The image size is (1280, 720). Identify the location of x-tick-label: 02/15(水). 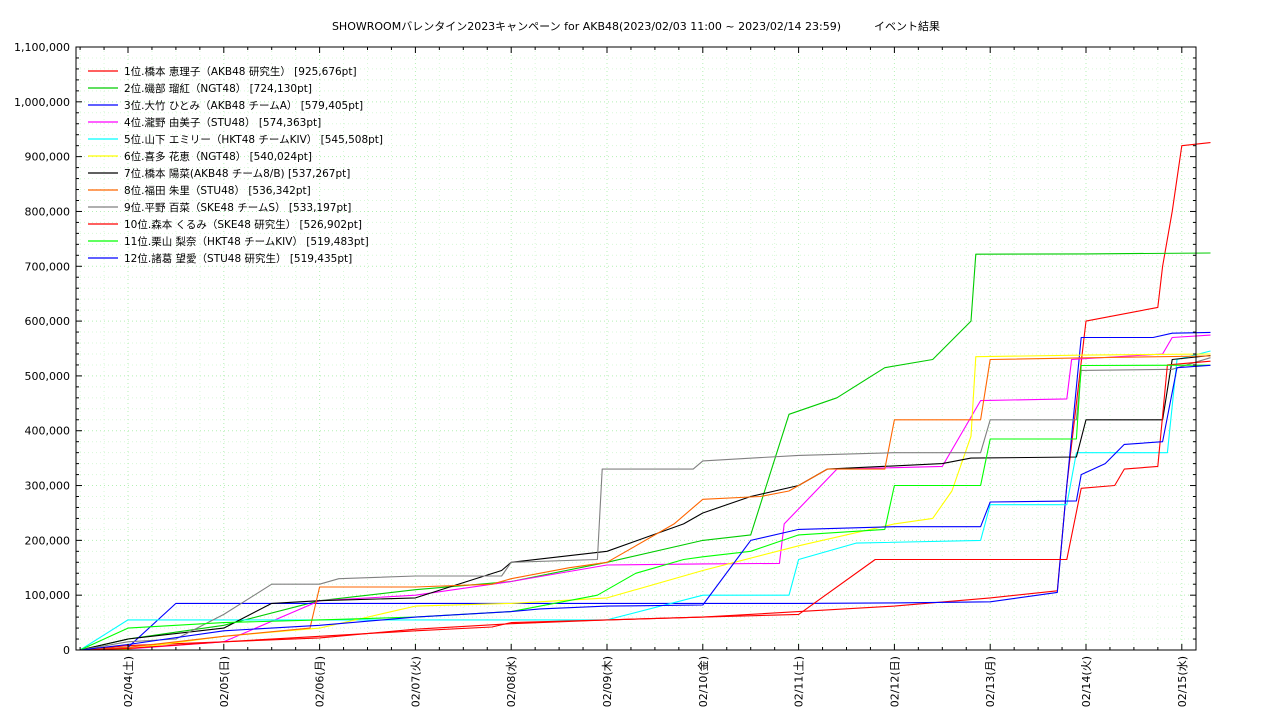
(1182, 681).